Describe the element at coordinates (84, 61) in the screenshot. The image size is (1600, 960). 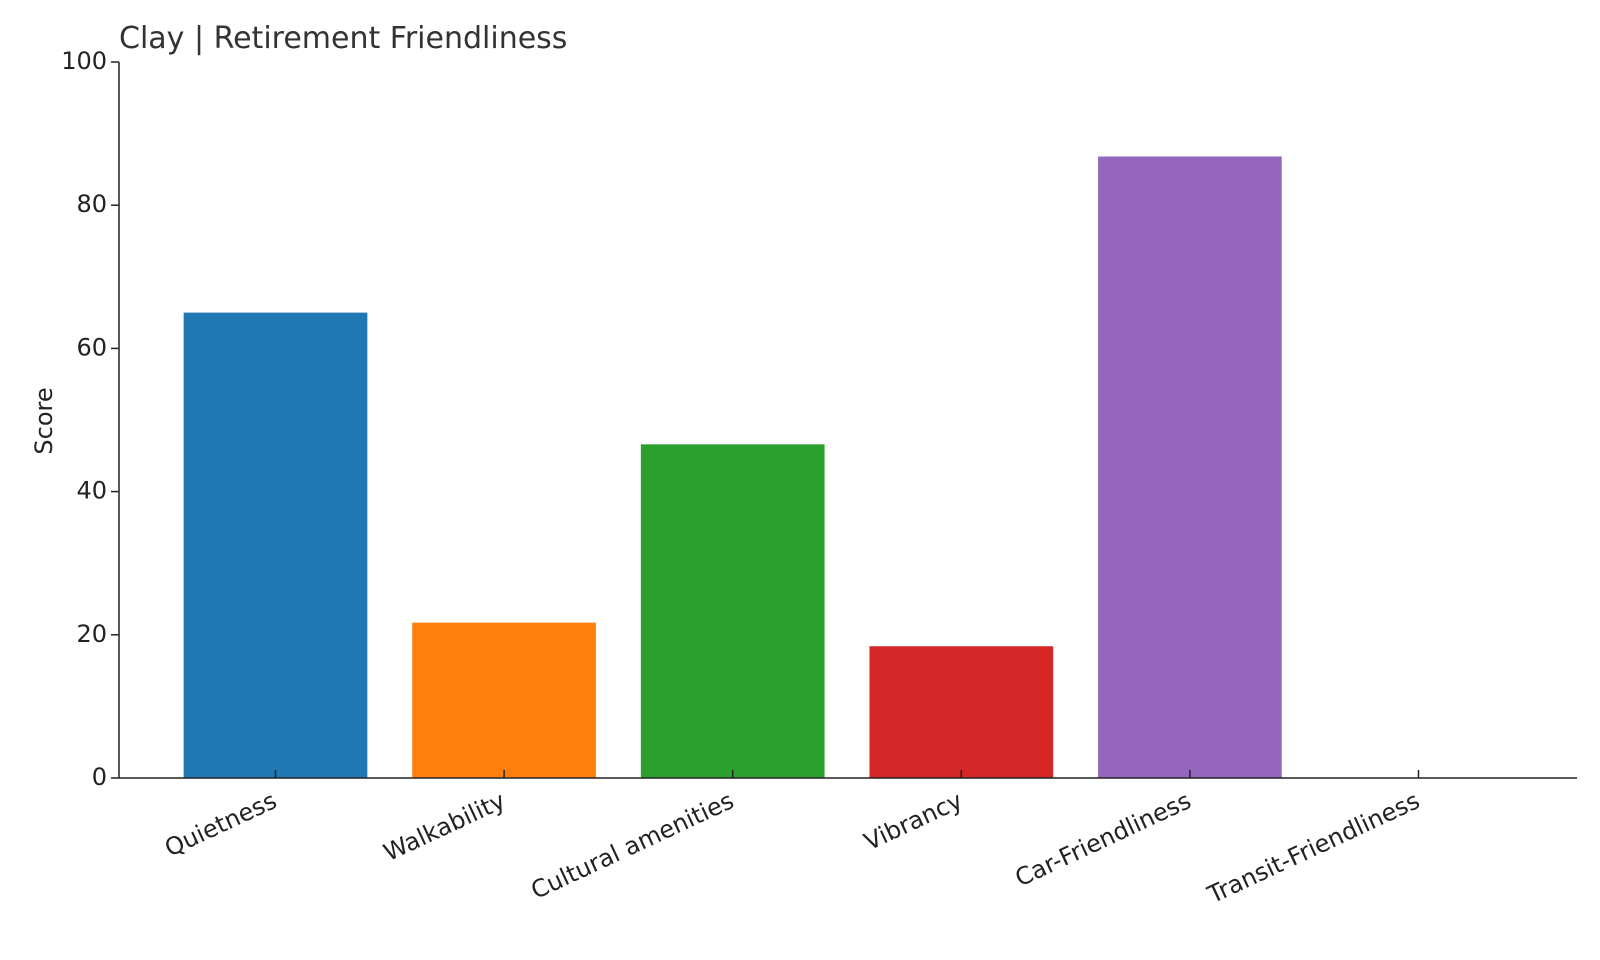
I see `y-tick-label: 100` at that location.